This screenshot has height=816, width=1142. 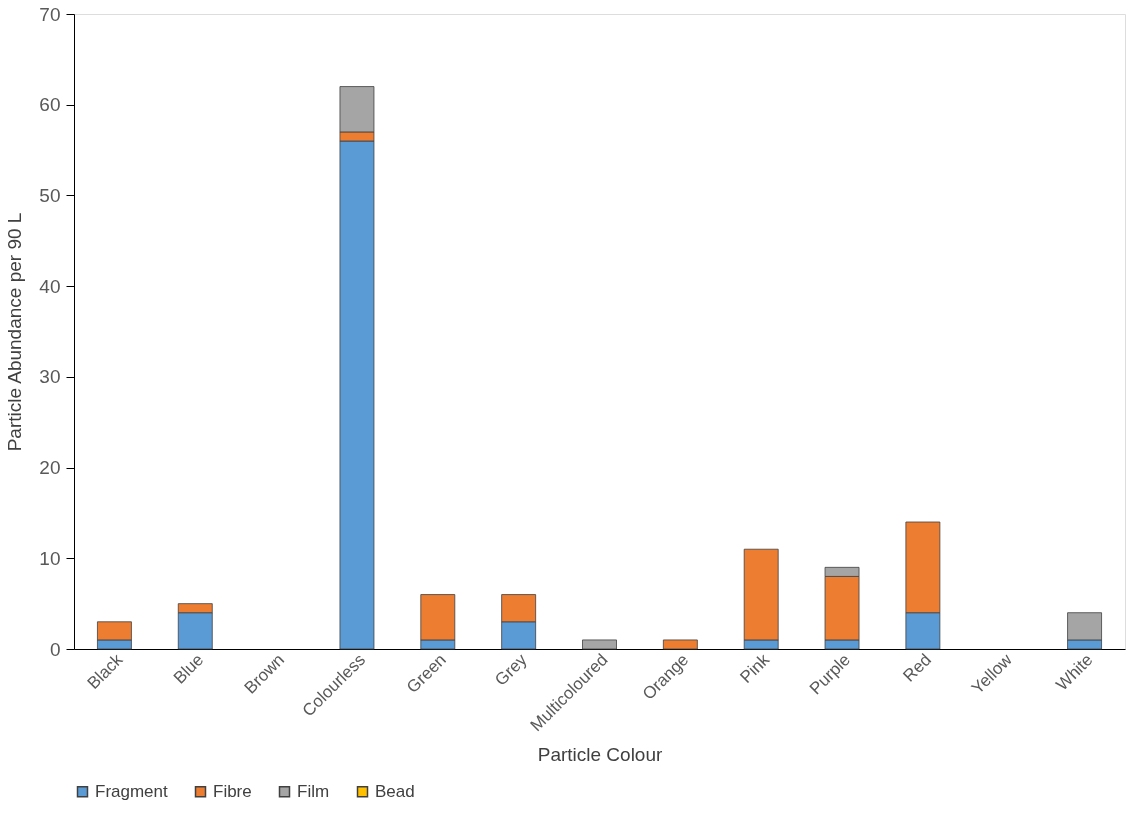 I want to click on legend-label: Bead, so click(x=395, y=791).